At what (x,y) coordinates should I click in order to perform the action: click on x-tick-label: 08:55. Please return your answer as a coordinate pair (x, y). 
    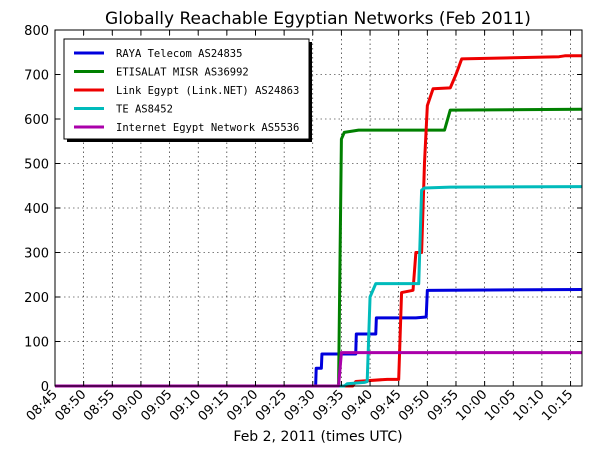
    Looking at the image, I should click on (99, 405).